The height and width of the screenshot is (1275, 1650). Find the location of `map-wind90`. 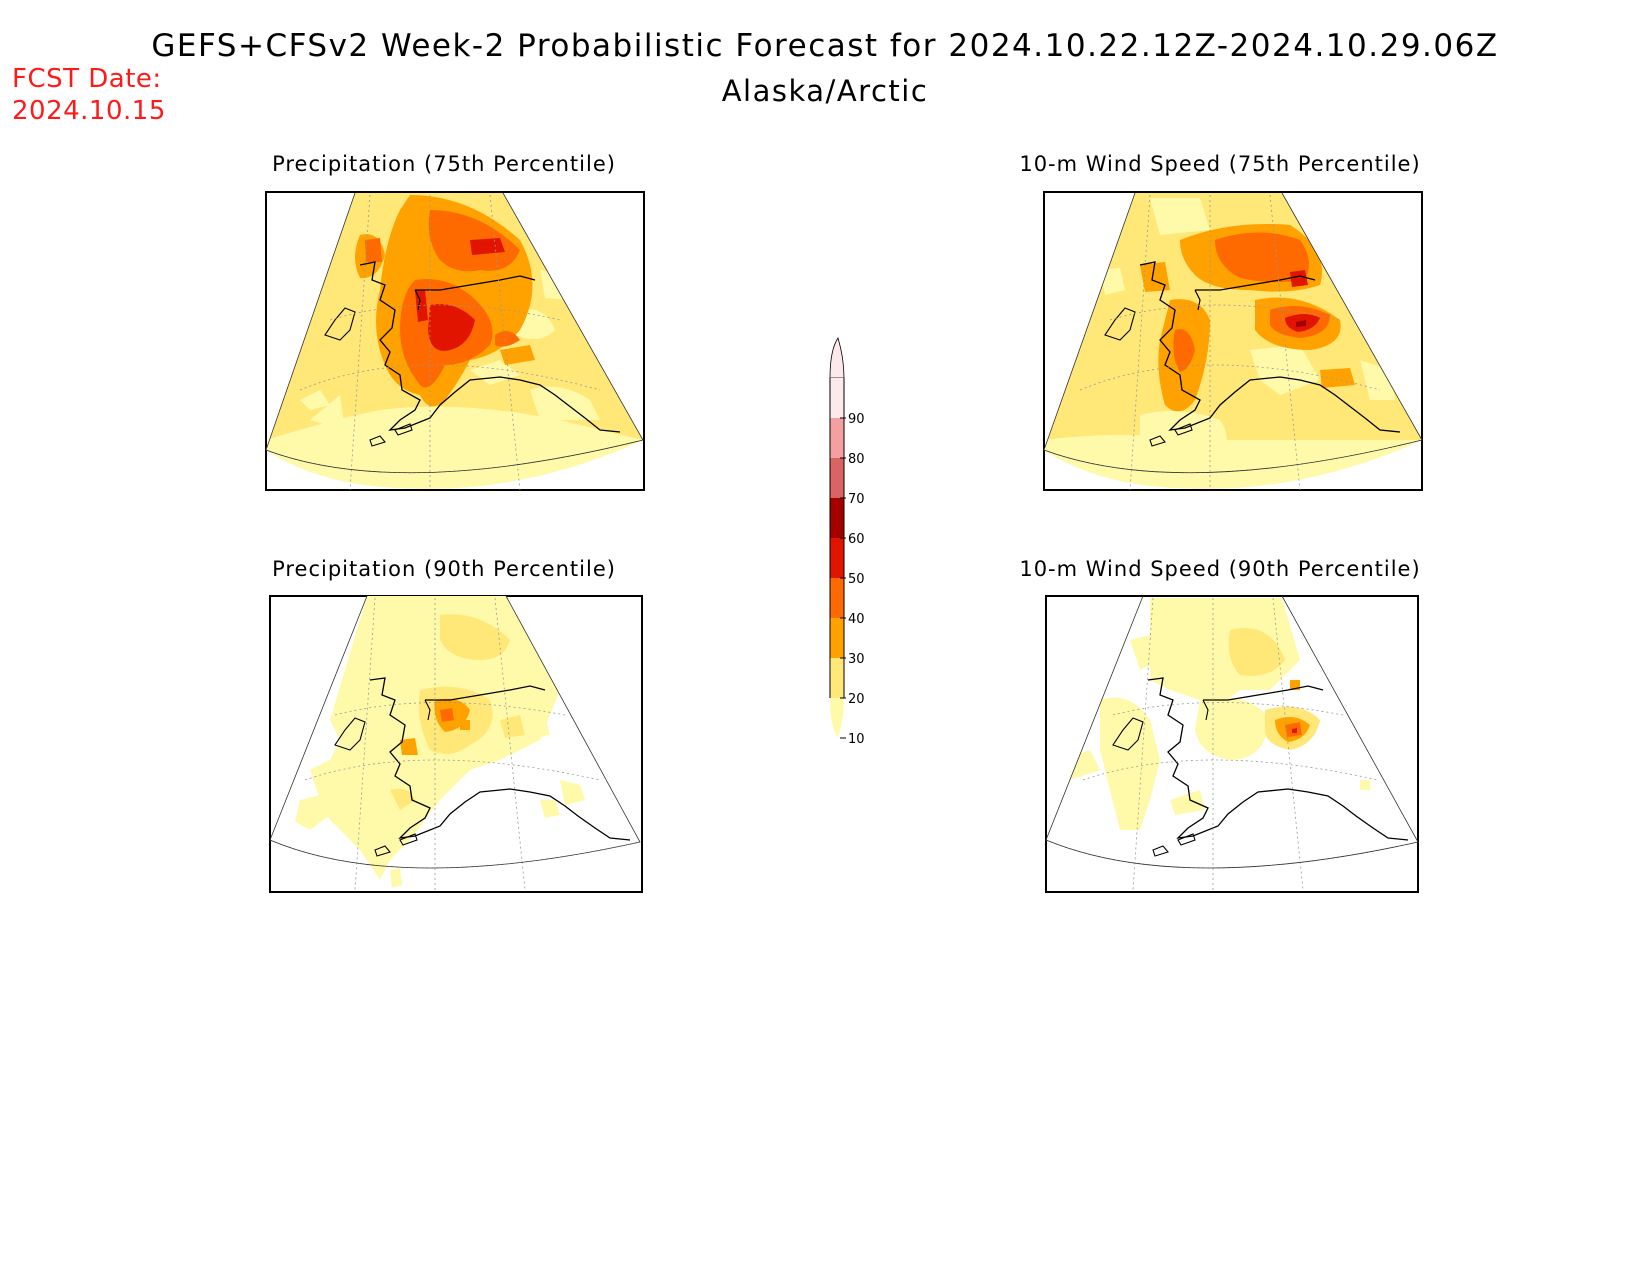

map-wind90 is located at coordinates (1232, 744).